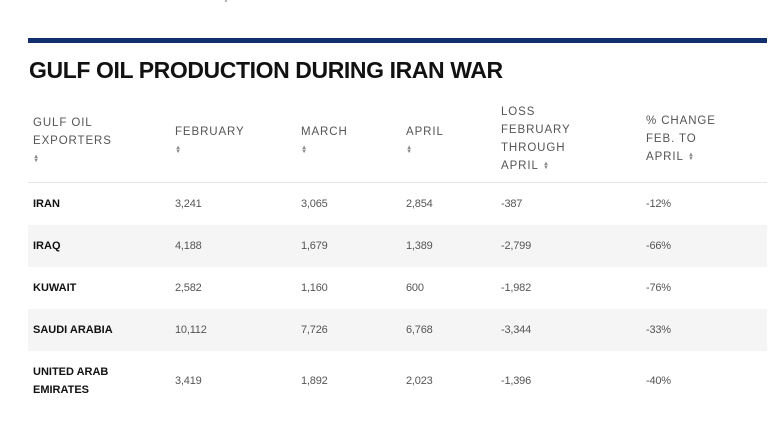  I want to click on column-header-label: LOSS, so click(518, 112).